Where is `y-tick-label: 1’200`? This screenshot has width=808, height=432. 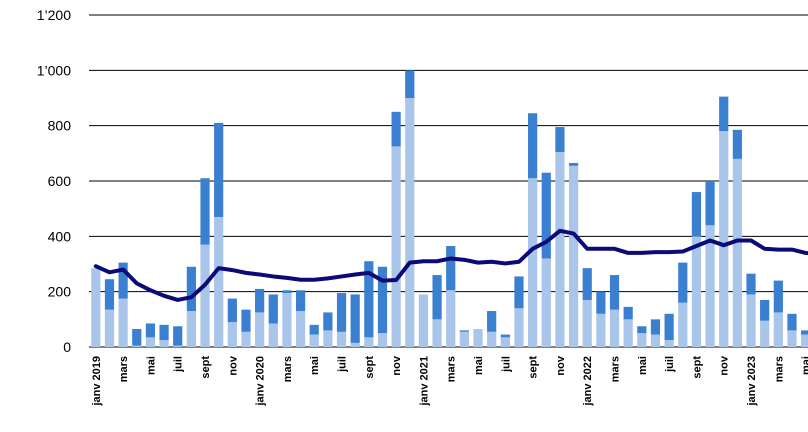 y-tick-label: 1’200 is located at coordinates (54, 15).